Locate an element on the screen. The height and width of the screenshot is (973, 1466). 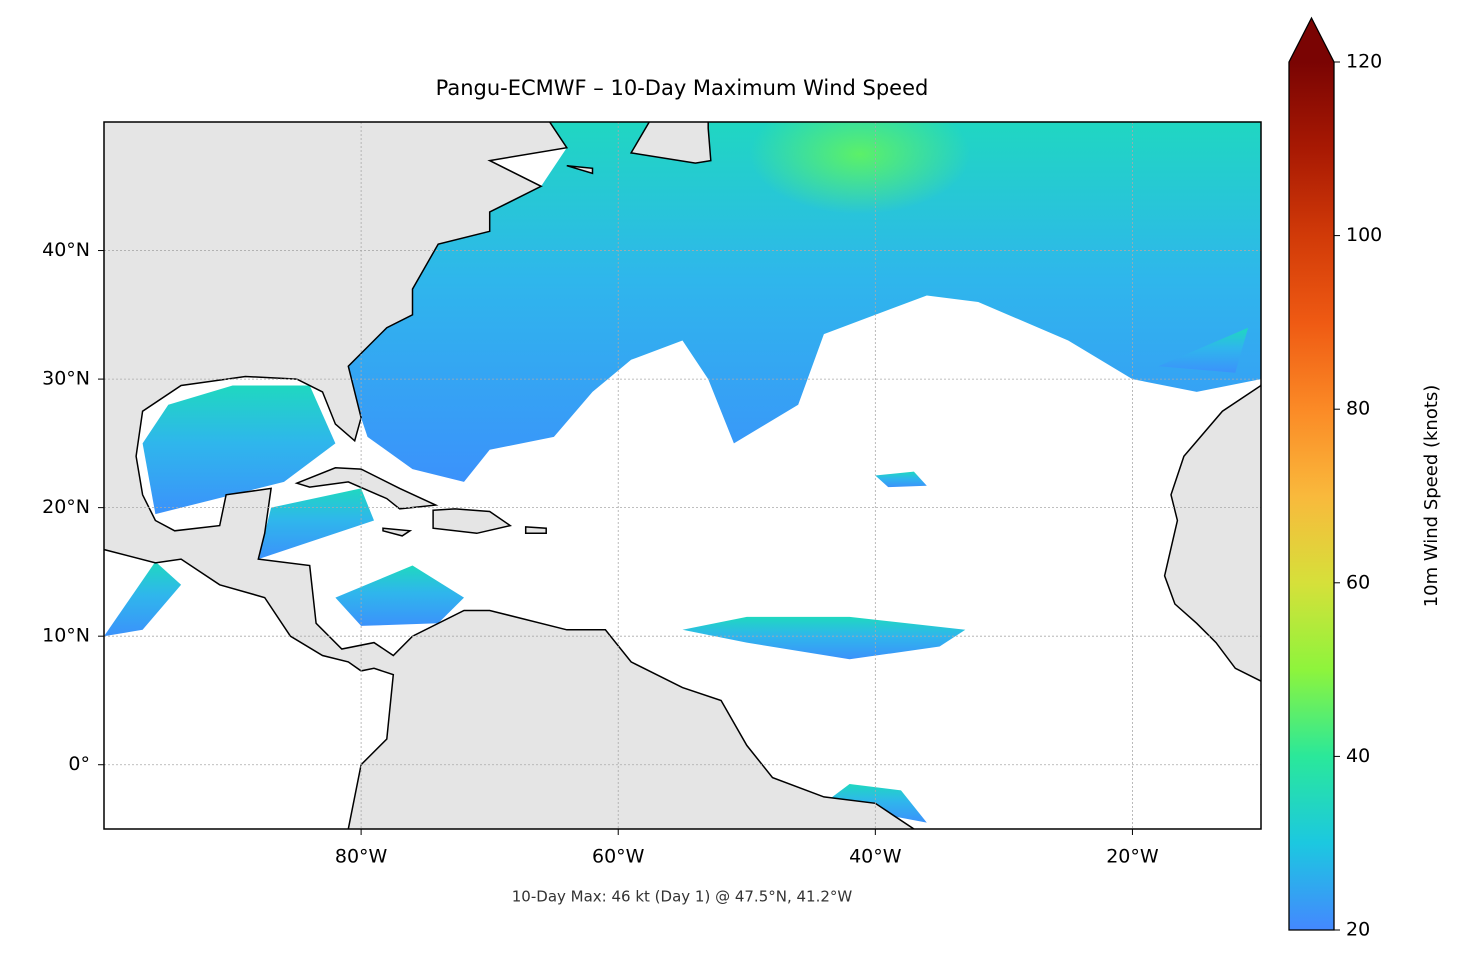
colorbar is located at coordinates (1311, 496).